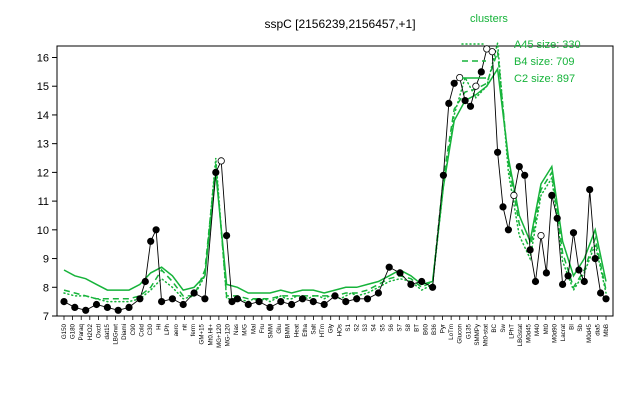  I want to click on x-tick-label: Fru, so click(262, 328).